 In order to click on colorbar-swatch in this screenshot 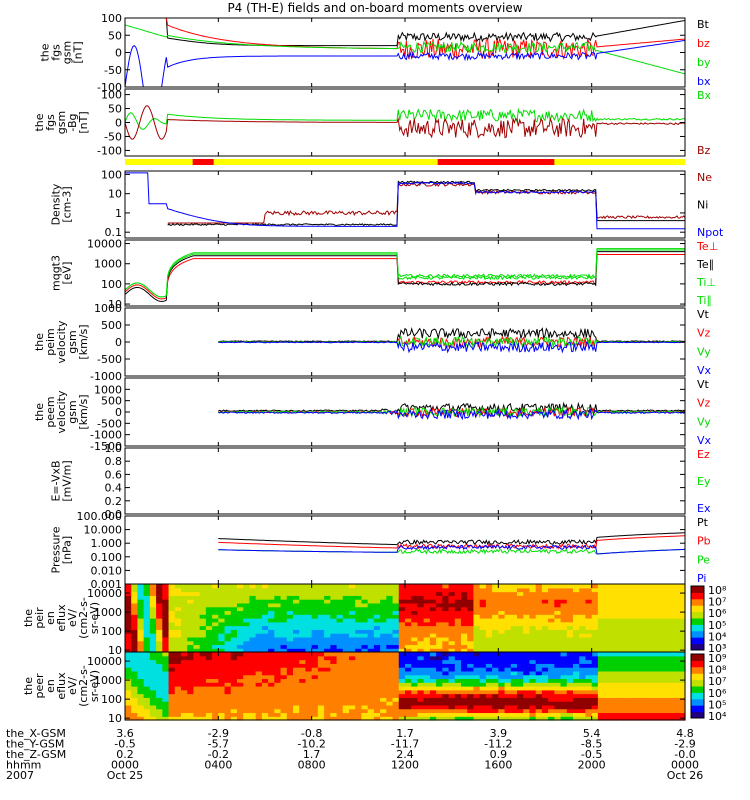, I will do `click(697, 683)`.